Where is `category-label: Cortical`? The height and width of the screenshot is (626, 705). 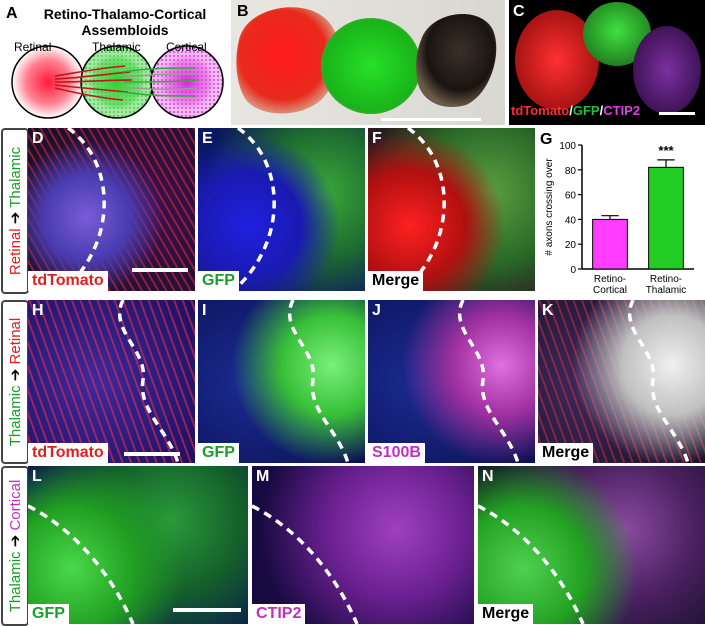 category-label: Cortical is located at coordinates (610, 290).